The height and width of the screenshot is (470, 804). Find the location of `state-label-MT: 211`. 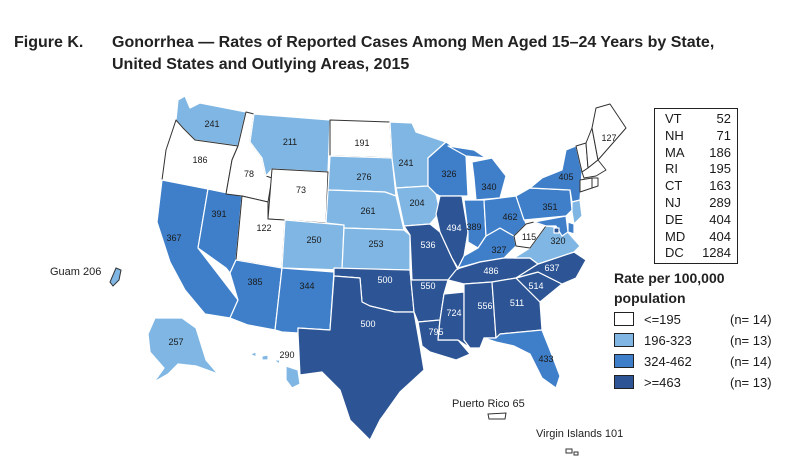

state-label-MT: 211 is located at coordinates (290, 142).